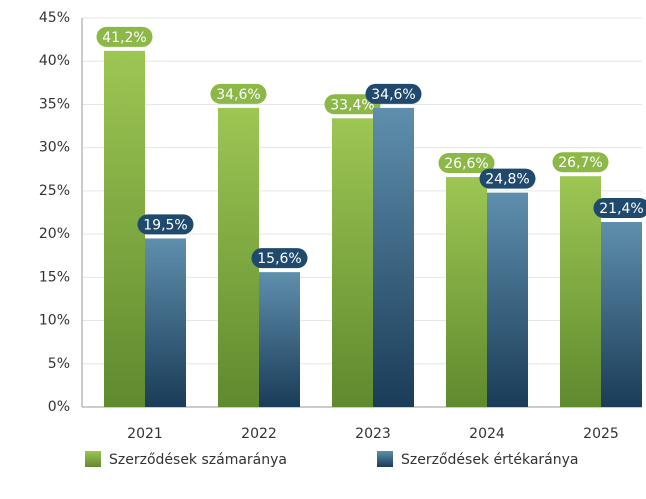 The image size is (646, 499). I want to click on value-label: 24,8%, so click(507, 180).